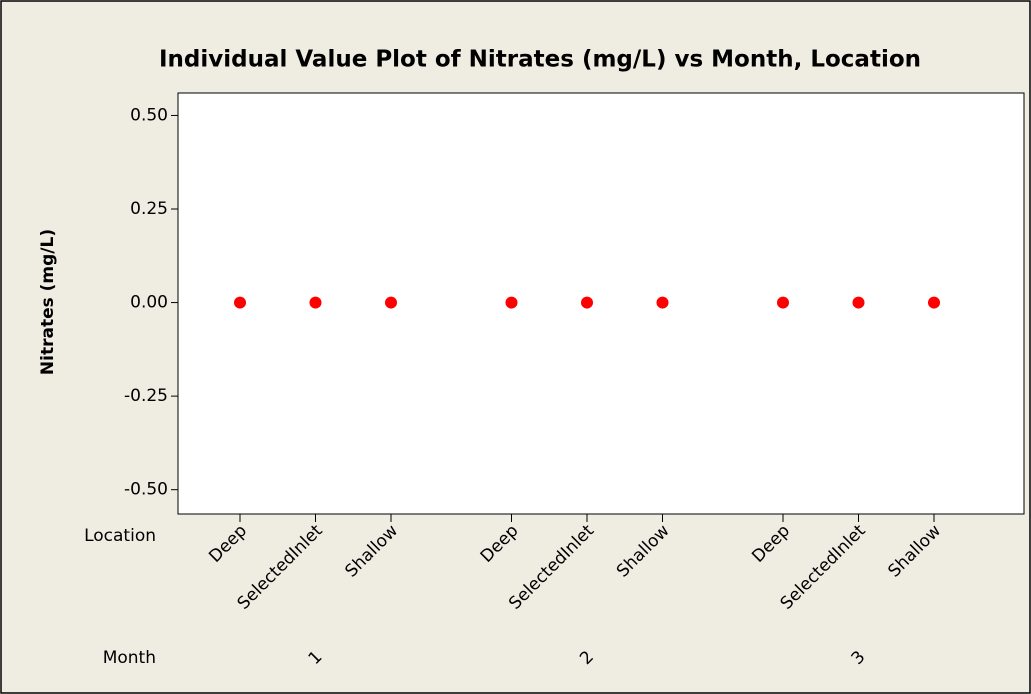 The width and height of the screenshot is (1031, 694). Describe the element at coordinates (149, 209) in the screenshot. I see `y-tick-label: 0.25` at that location.